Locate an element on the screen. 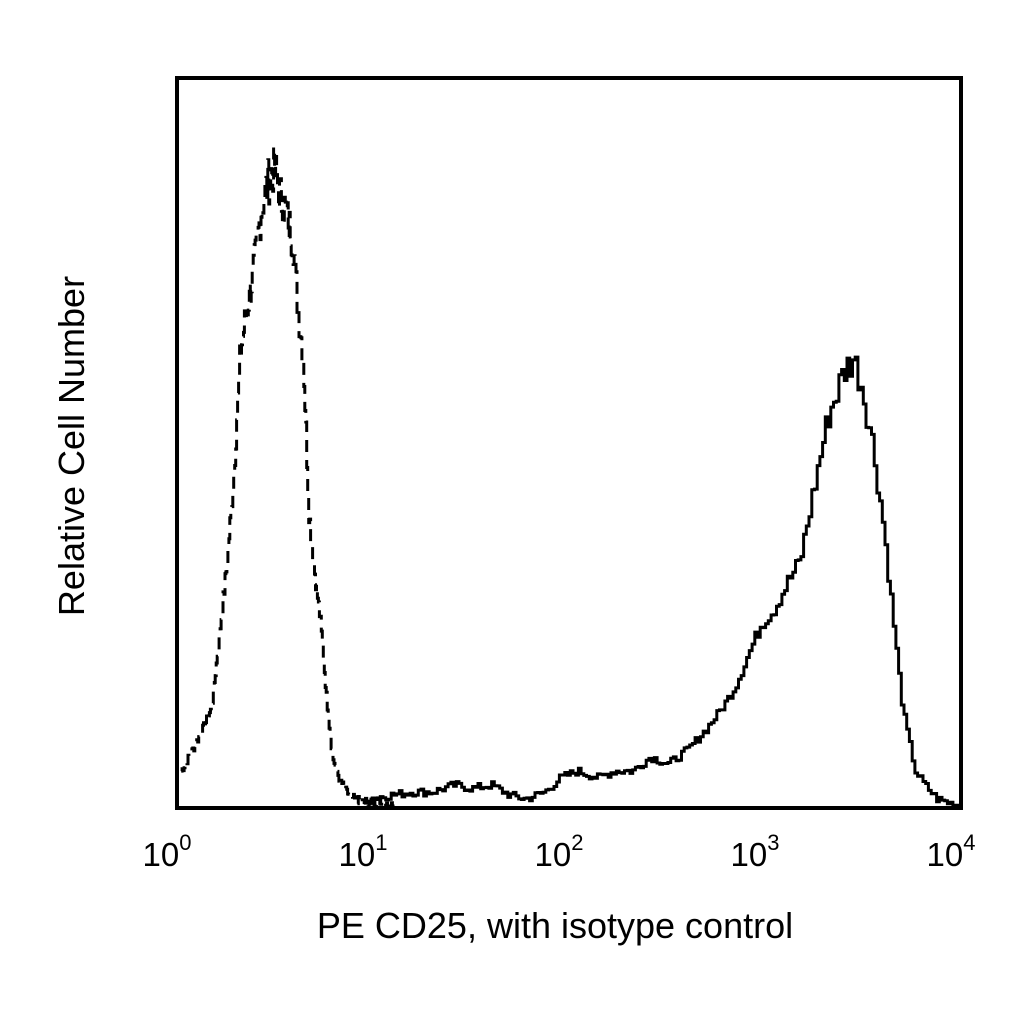 The width and height of the screenshot is (1024, 1024). x-tick-label: 10⁰ is located at coordinates (167, 851).